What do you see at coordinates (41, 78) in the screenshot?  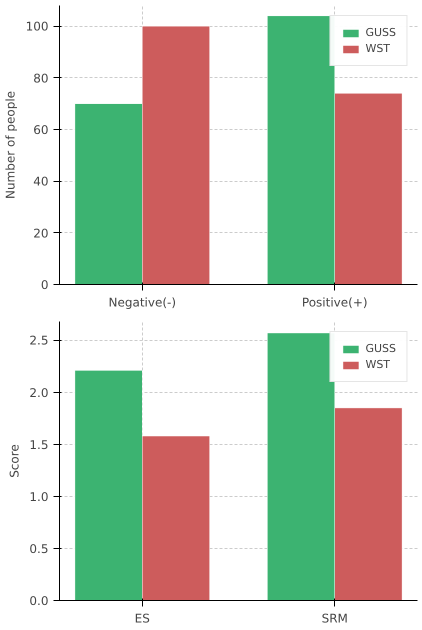 I see `y-tick-label: 80` at bounding box center [41, 78].